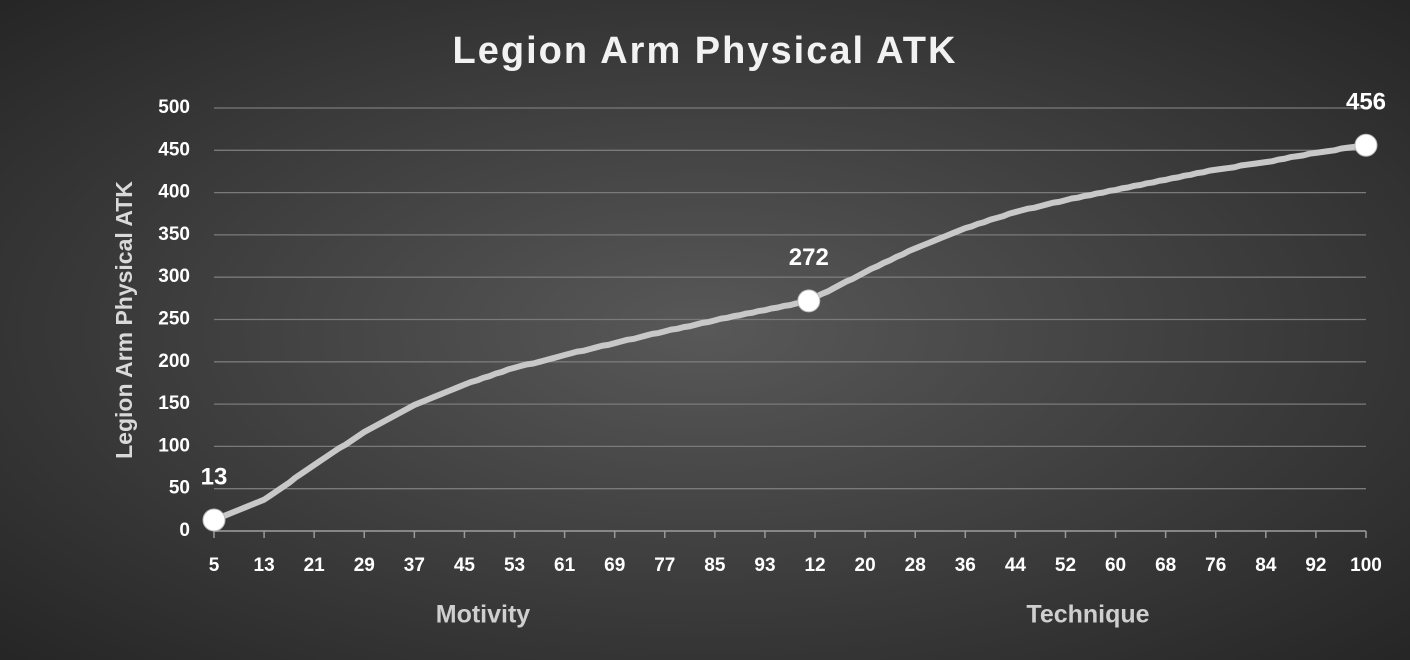 The image size is (1410, 660). I want to click on y-tick-label: 450, so click(174, 149).